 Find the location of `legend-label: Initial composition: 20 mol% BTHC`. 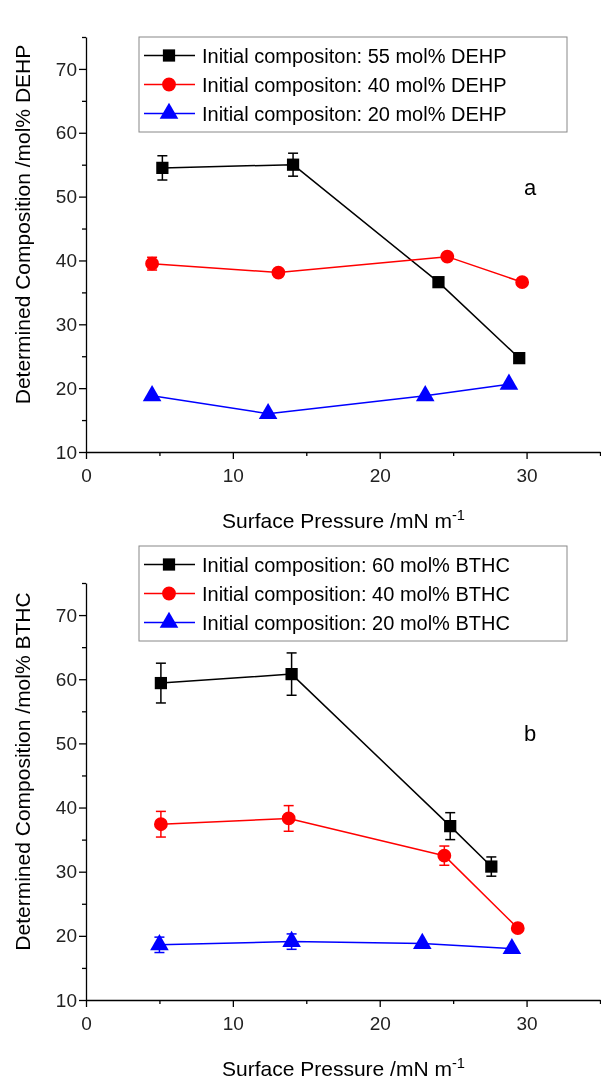

legend-label: Initial composition: 20 mol% BTHC is located at coordinates (356, 622).